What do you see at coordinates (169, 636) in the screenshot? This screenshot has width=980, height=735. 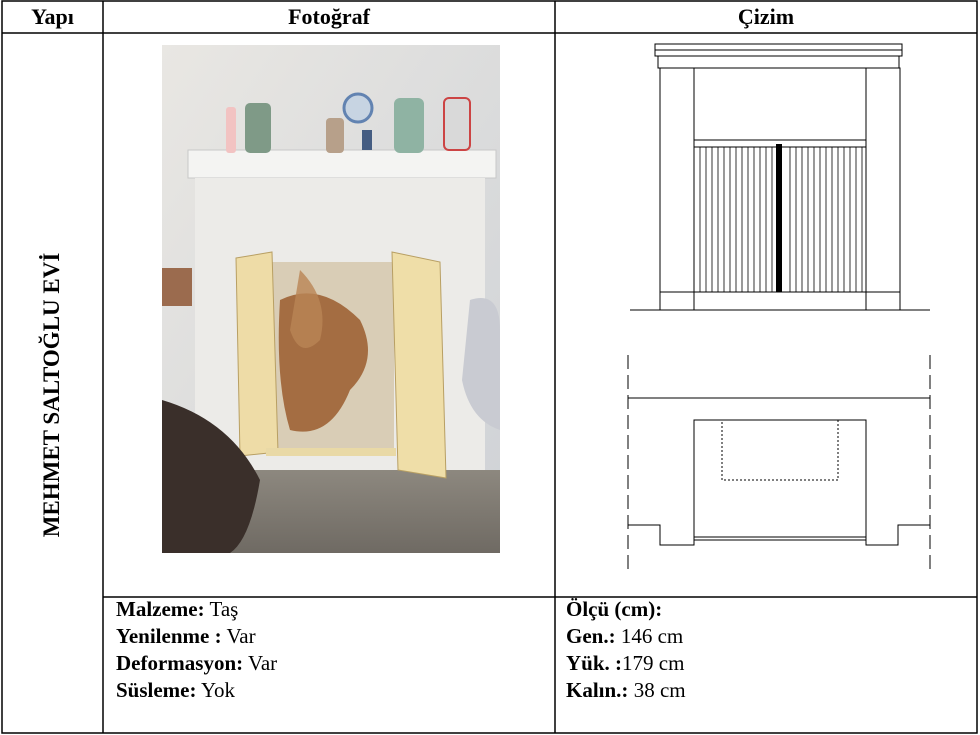 I see `detail-label: Yenilenme :` at bounding box center [169, 636].